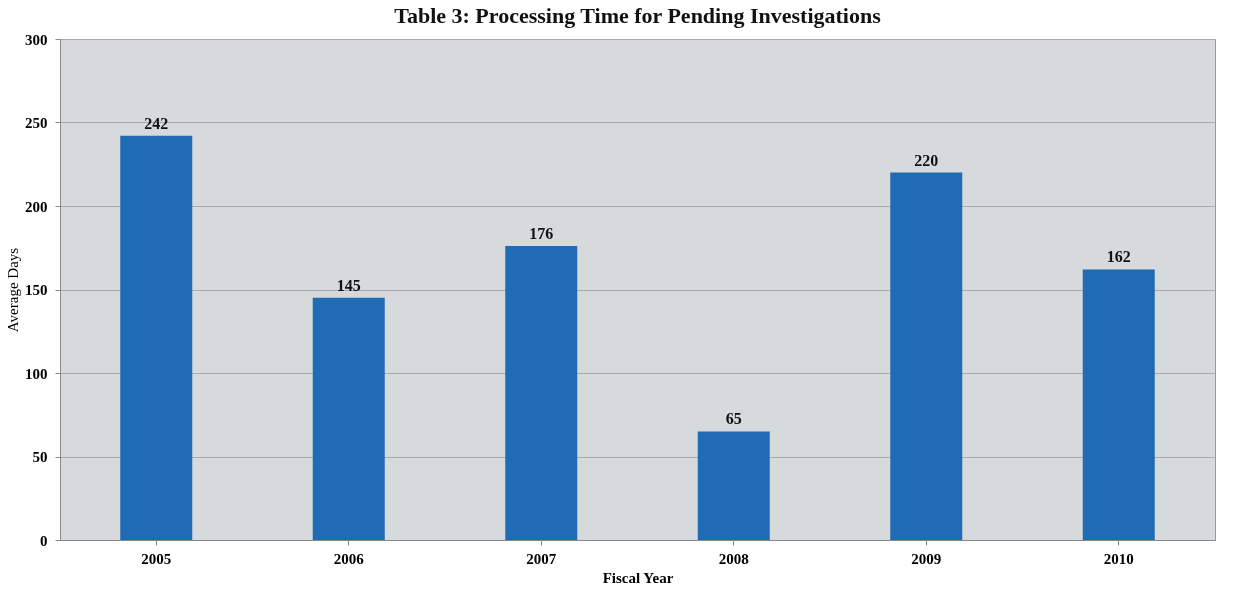 The height and width of the screenshot is (607, 1248). I want to click on x-tick-label: 2007, so click(541, 558).